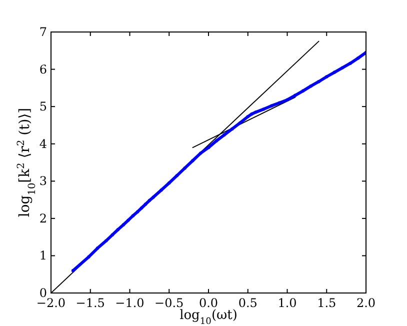 Image resolution: width=407 pixels, height=326 pixels. Describe the element at coordinates (90, 303) in the screenshot. I see `x-tick-label: −1.5` at that location.